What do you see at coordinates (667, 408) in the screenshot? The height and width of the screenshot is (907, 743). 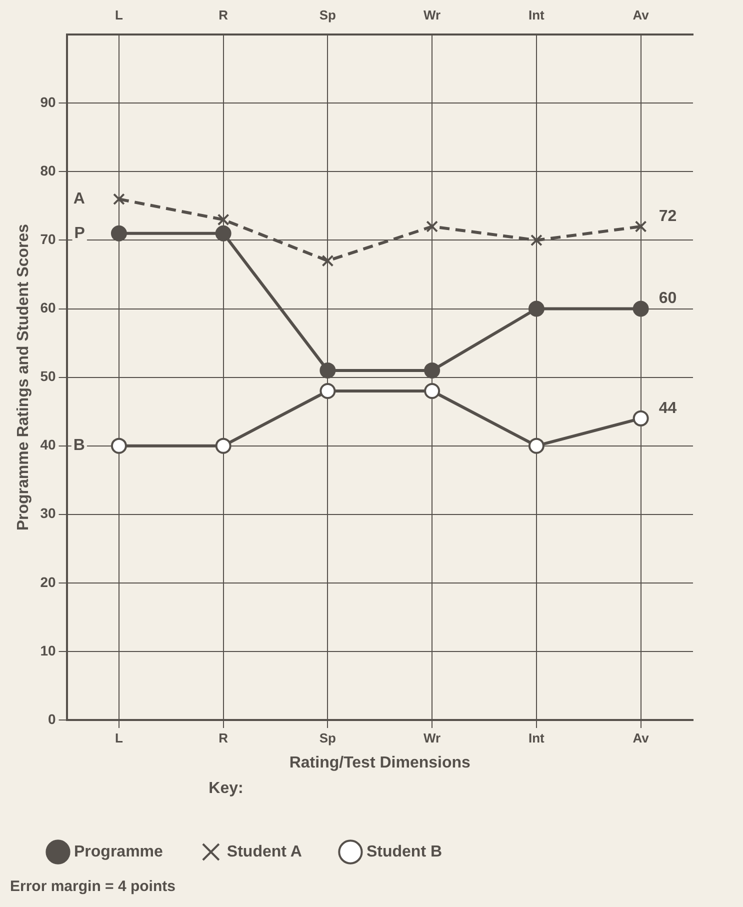 I see `data-label: 44` at bounding box center [667, 408].